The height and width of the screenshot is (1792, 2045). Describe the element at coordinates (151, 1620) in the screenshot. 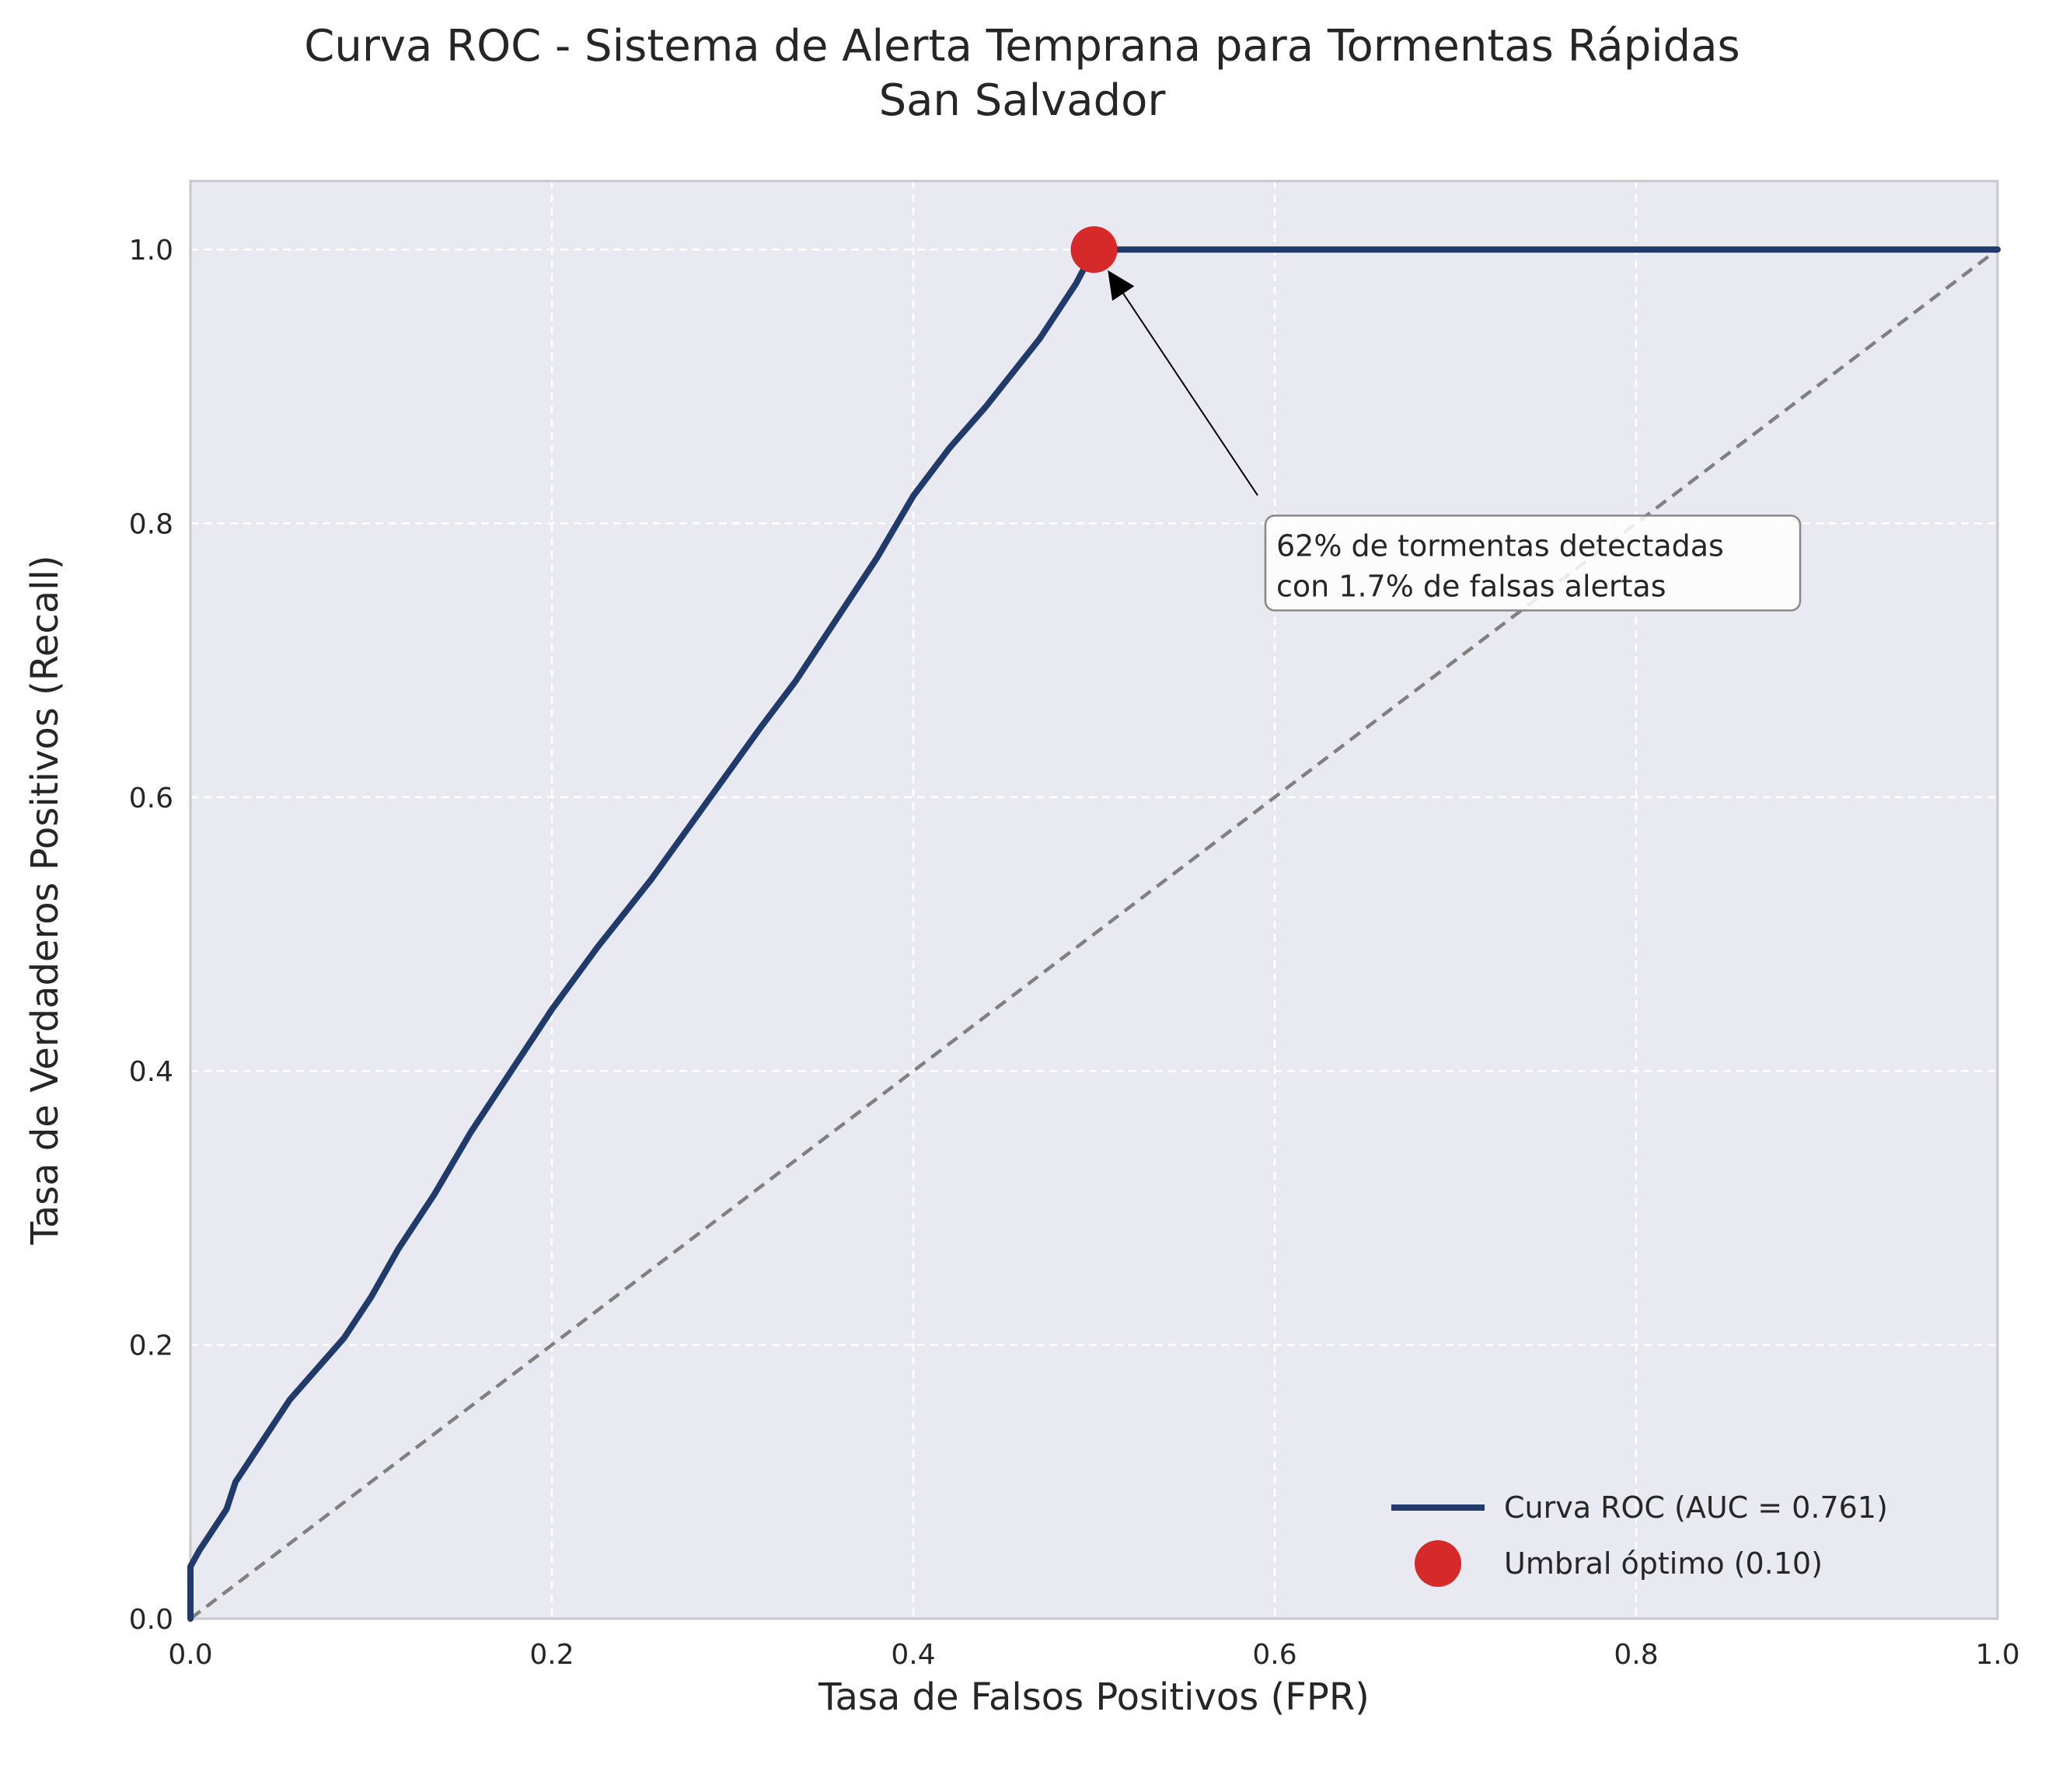

I see `y-tick-label: 0.0` at that location.